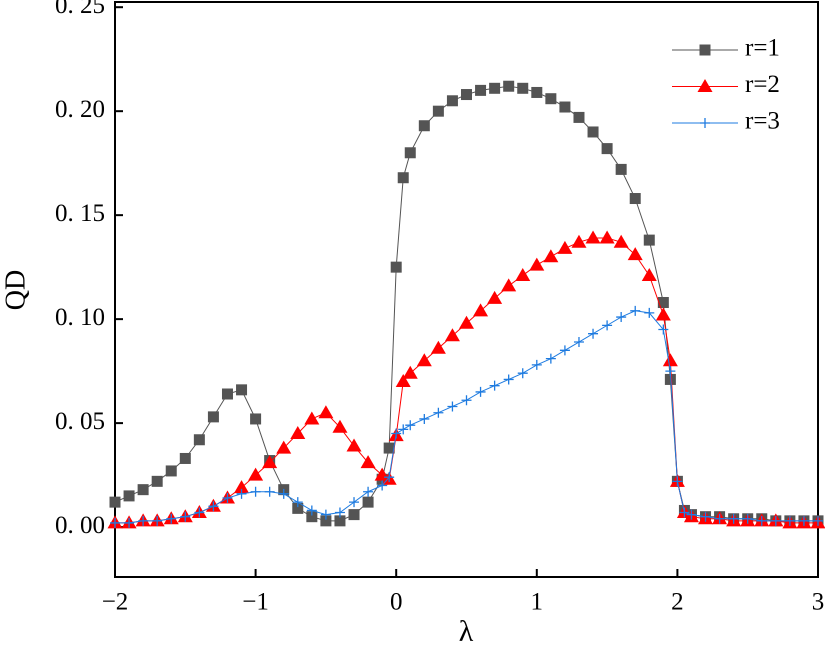 The width and height of the screenshot is (825, 658). I want to click on y-axis-label: QD, so click(15, 290).